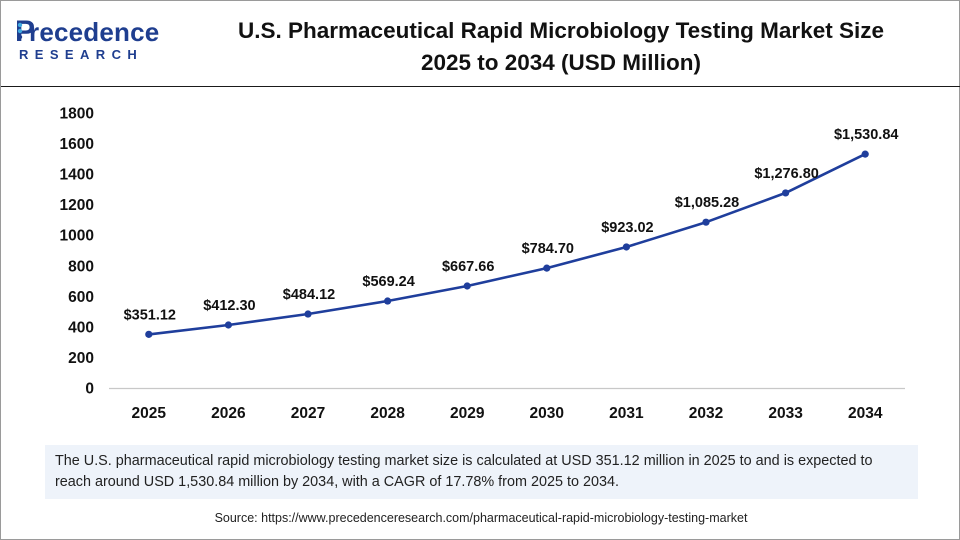 This screenshot has height=540, width=960. Describe the element at coordinates (866, 135) in the screenshot. I see `data-label: $1,530.84` at that location.